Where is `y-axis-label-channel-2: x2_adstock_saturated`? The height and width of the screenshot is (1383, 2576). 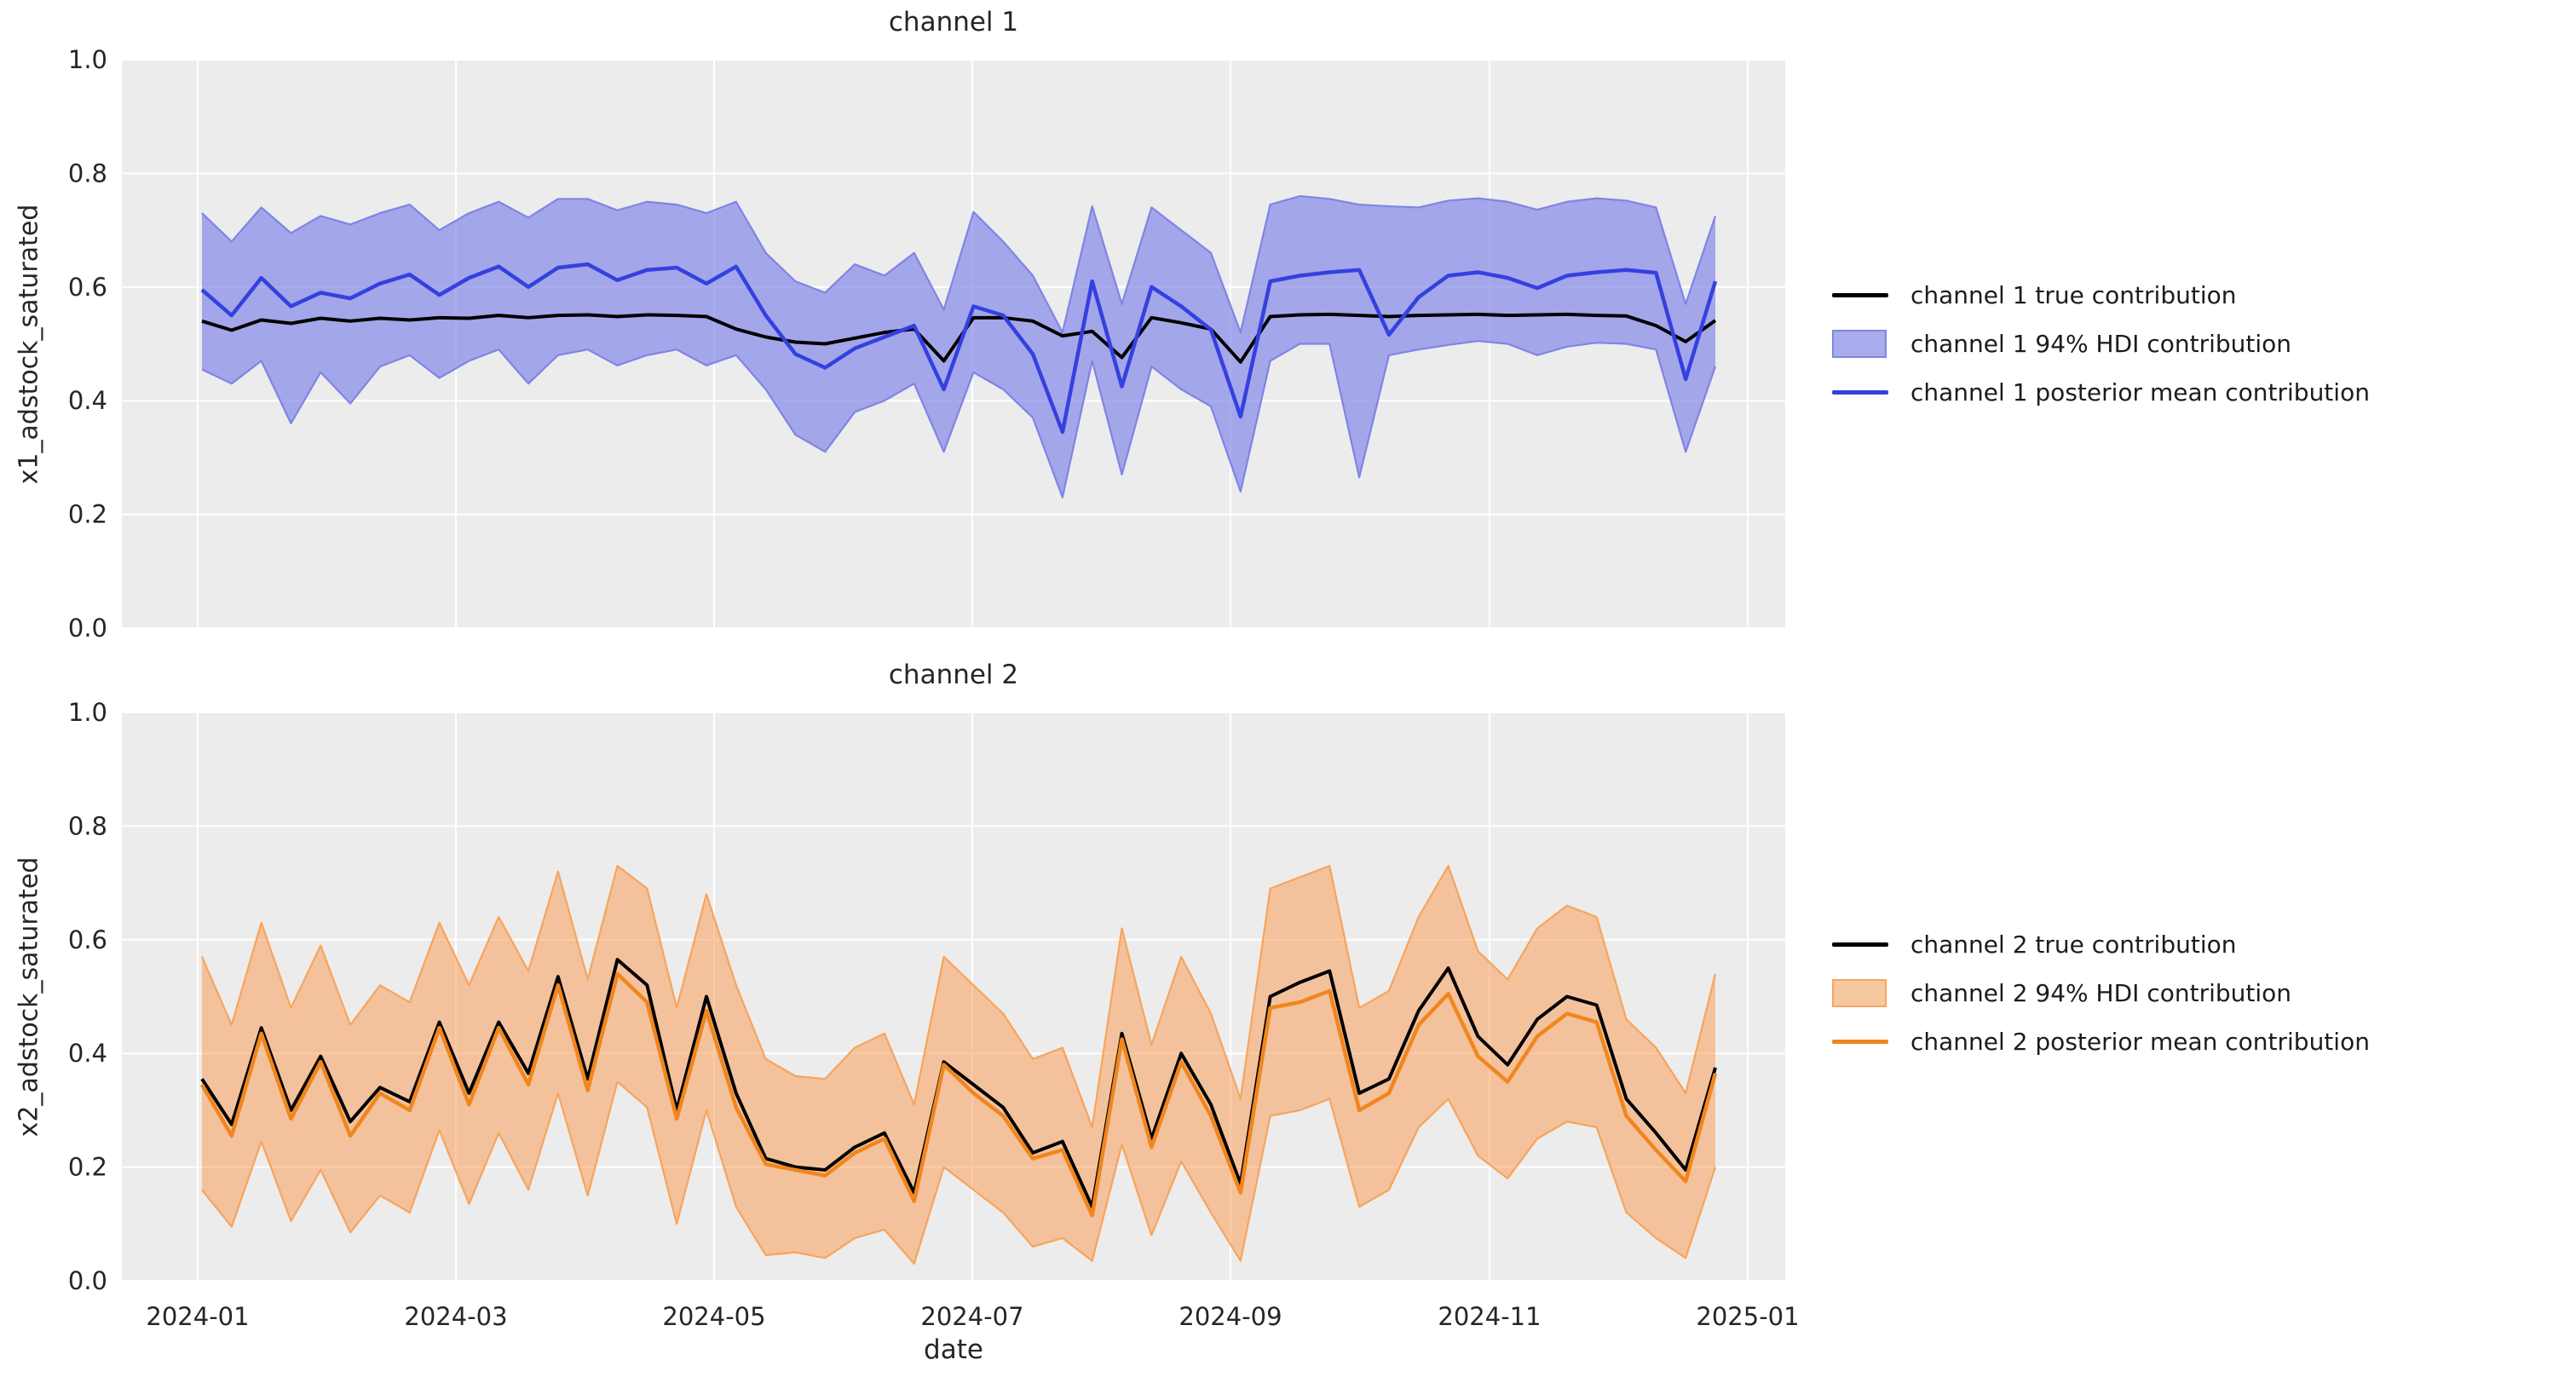 y-axis-label-channel-2: x2_adstock_saturated is located at coordinates (29, 997).